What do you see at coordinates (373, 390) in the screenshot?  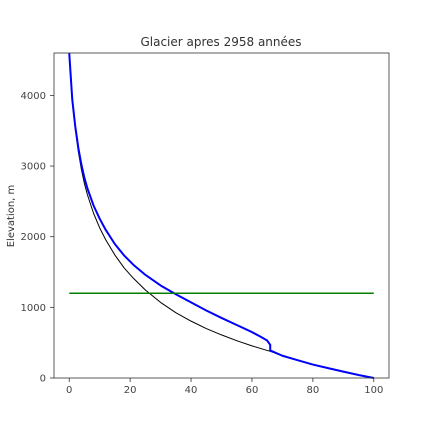 I see `x-tick-label: 100` at bounding box center [373, 390].